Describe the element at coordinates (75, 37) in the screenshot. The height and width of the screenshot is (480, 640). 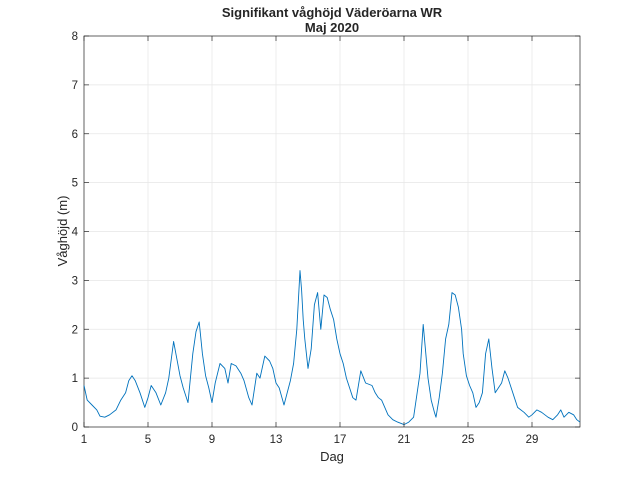
I see `y-tick-label: 8` at that location.